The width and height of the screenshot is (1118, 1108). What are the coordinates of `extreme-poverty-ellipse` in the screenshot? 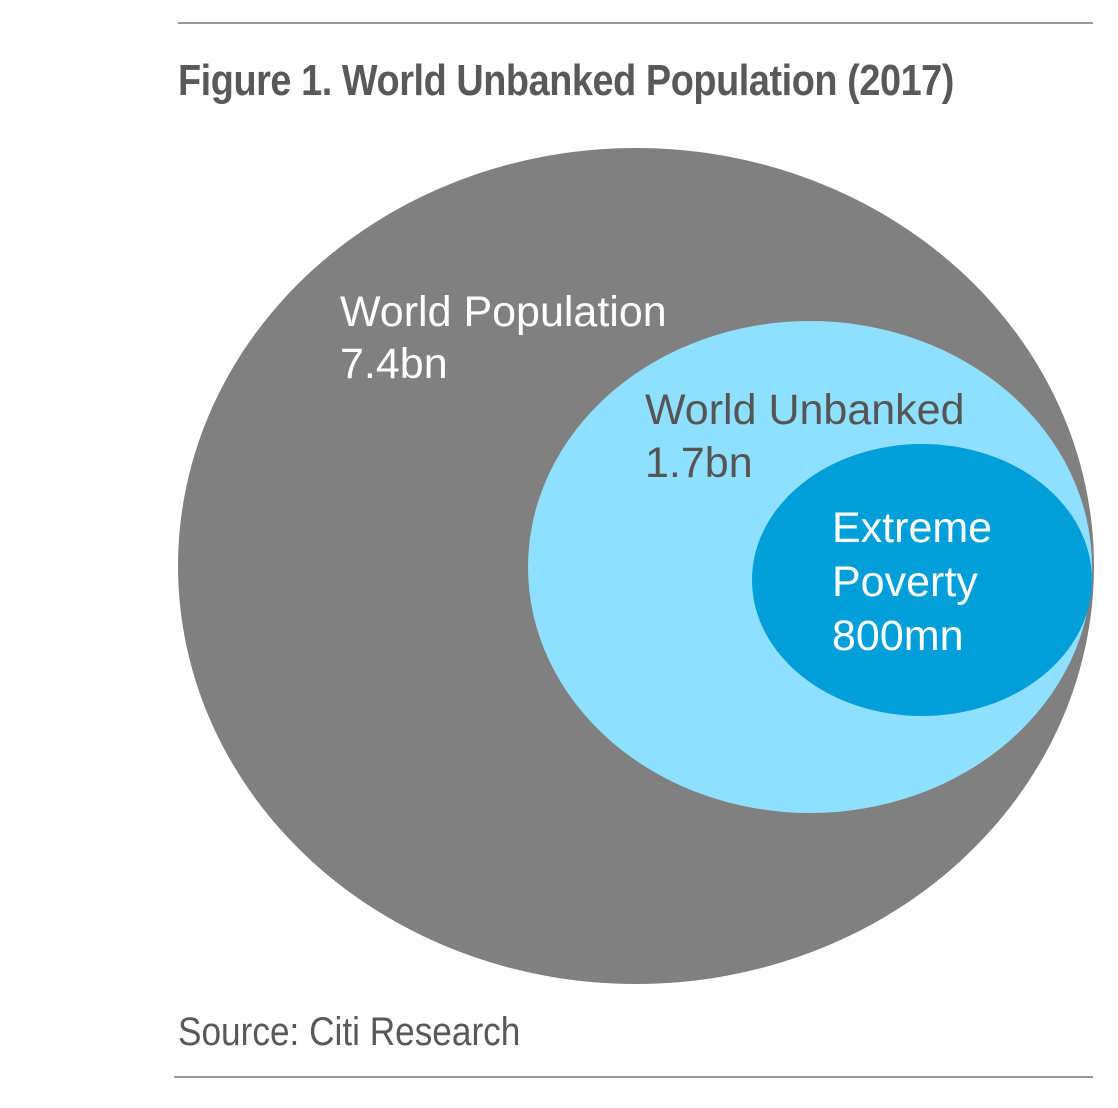 It's located at (922, 580).